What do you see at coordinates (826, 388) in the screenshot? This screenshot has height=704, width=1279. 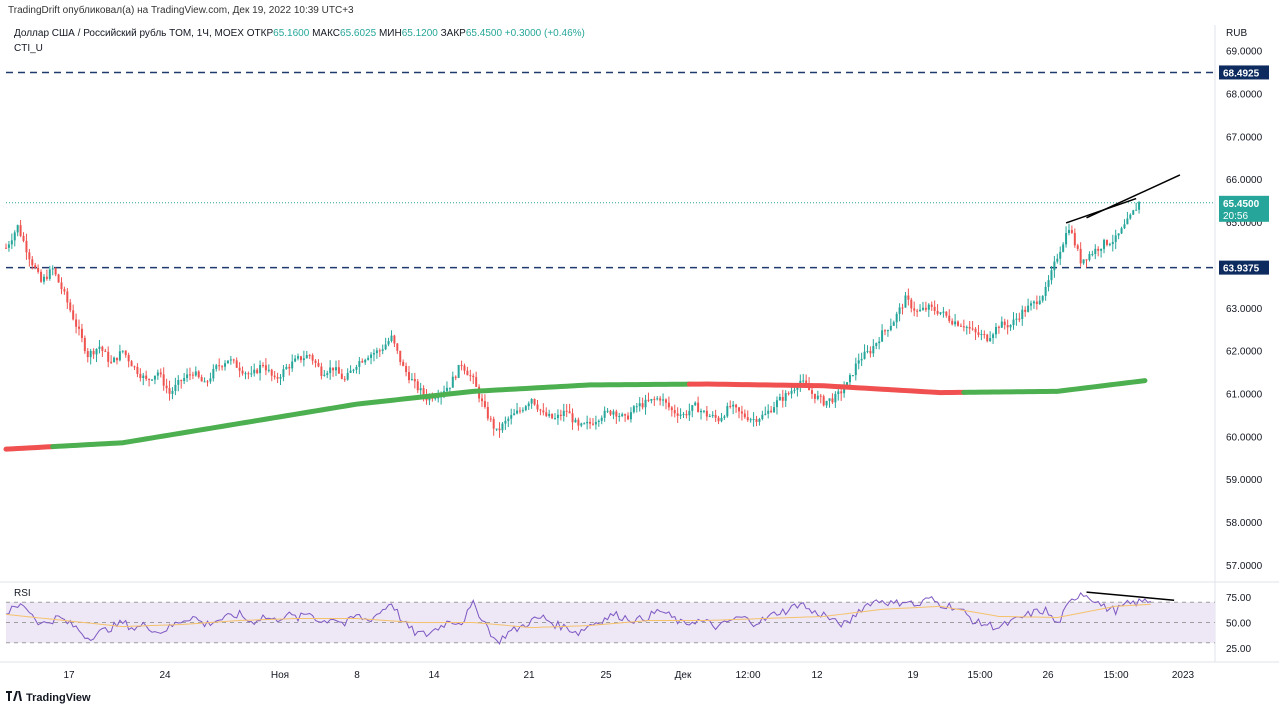 I see `moving-average-red-segment` at bounding box center [826, 388].